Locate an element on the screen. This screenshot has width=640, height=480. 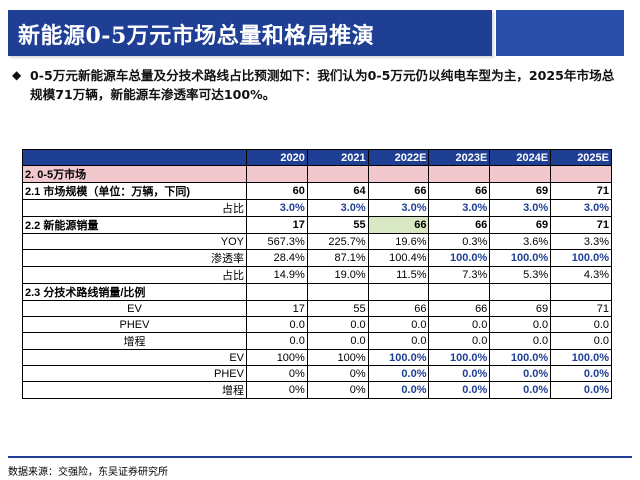
table-row: PHEV 0% 0% 0.0% 0.0% 0.0% 0.0% is located at coordinates (317, 373).